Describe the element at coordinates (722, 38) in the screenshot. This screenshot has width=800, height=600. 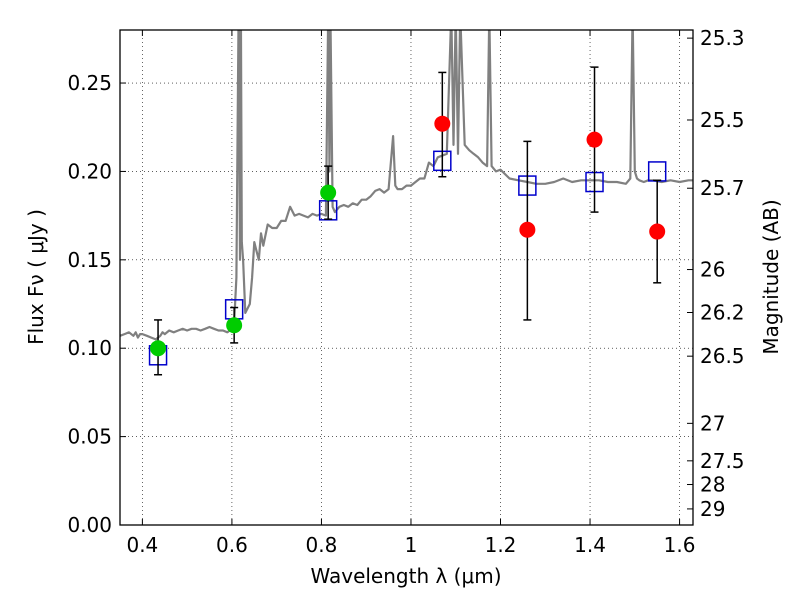
I see `right-tick-label: 25.3` at that location.